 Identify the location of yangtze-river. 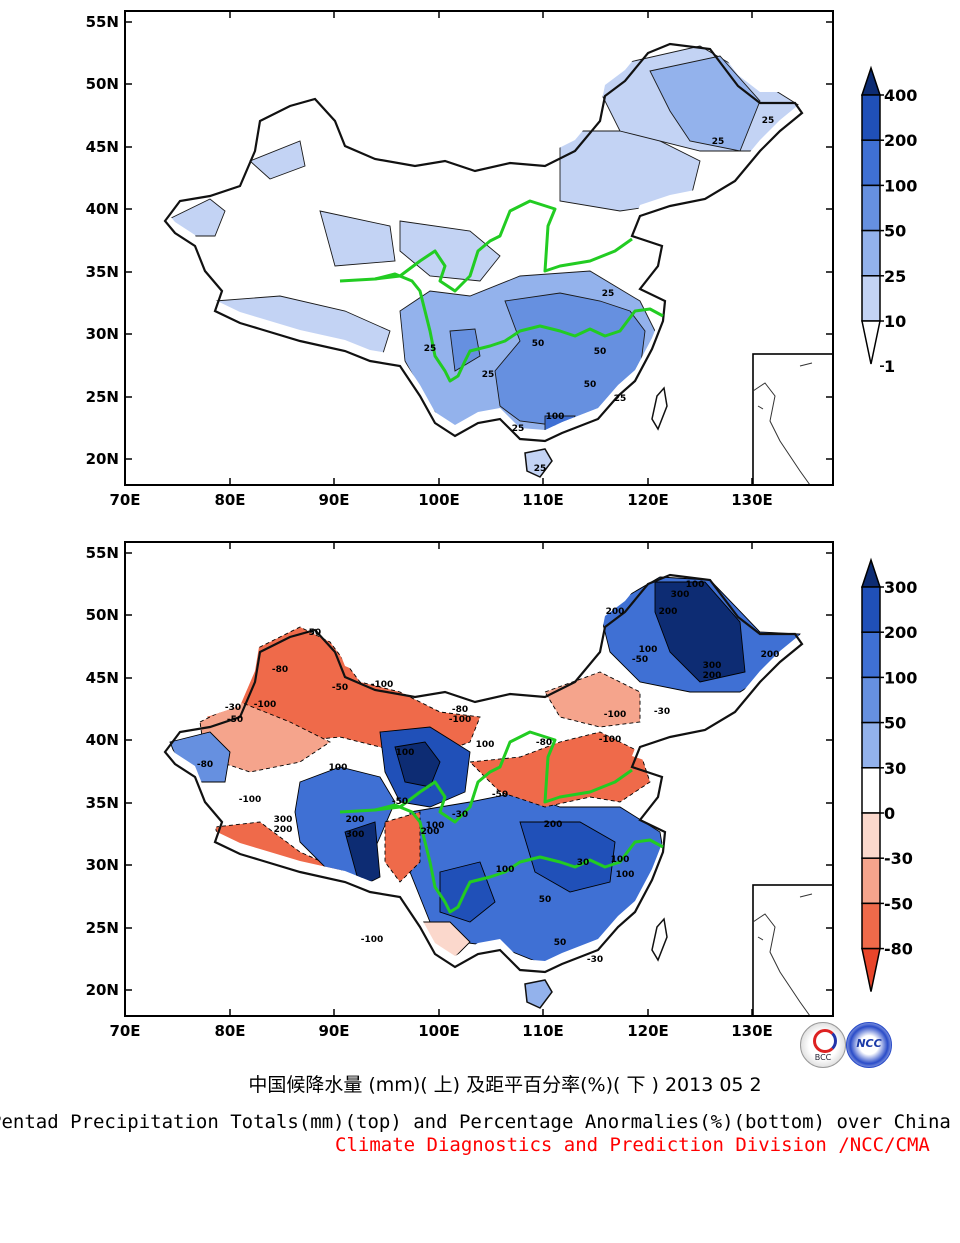
(501, 858).